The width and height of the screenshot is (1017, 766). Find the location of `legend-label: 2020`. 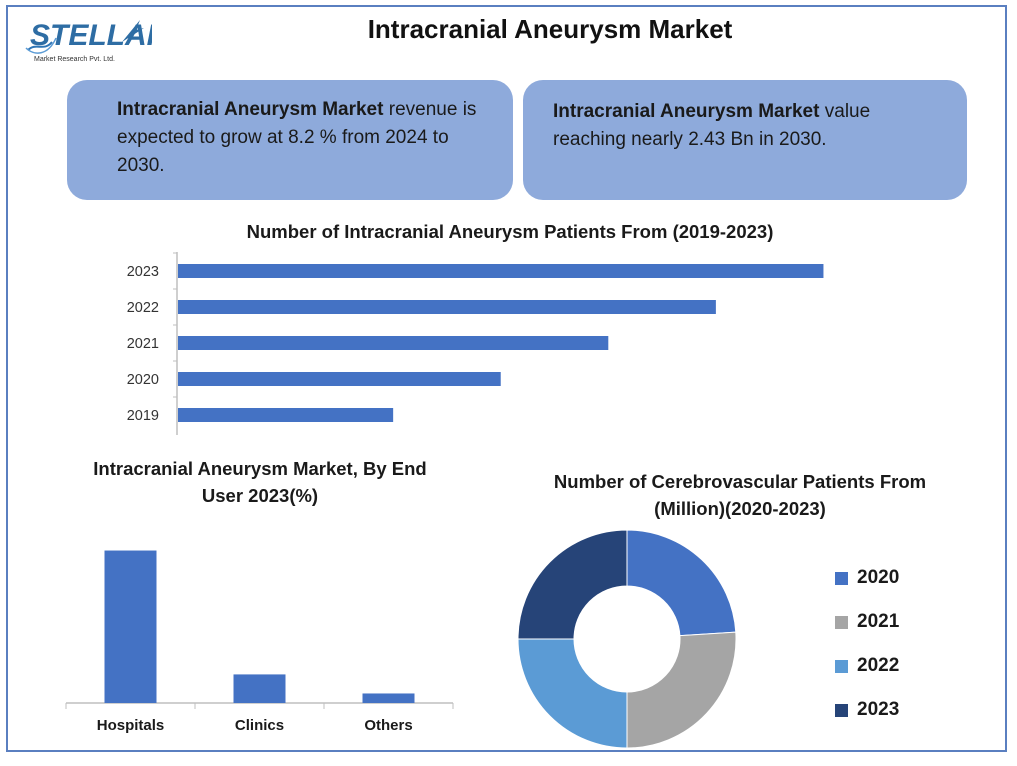

legend-label: 2020 is located at coordinates (878, 577).